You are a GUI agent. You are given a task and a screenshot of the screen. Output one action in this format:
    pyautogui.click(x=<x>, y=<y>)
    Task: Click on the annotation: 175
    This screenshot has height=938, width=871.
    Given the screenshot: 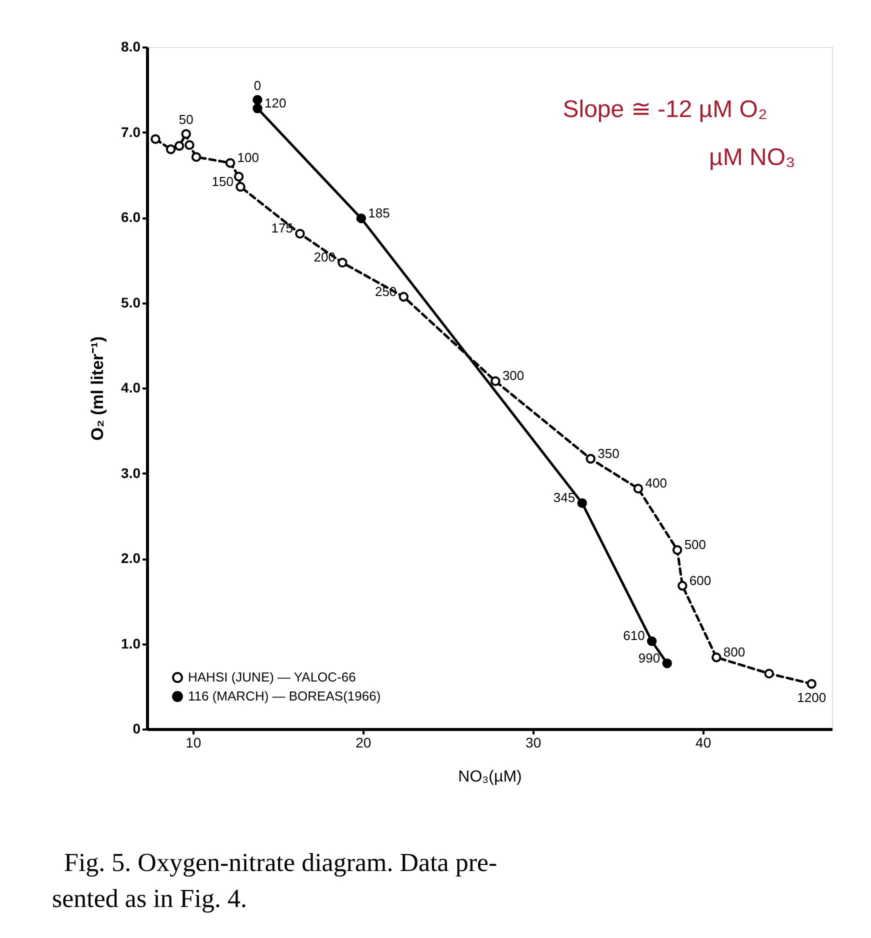 What is the action you would take?
    pyautogui.click(x=282, y=228)
    